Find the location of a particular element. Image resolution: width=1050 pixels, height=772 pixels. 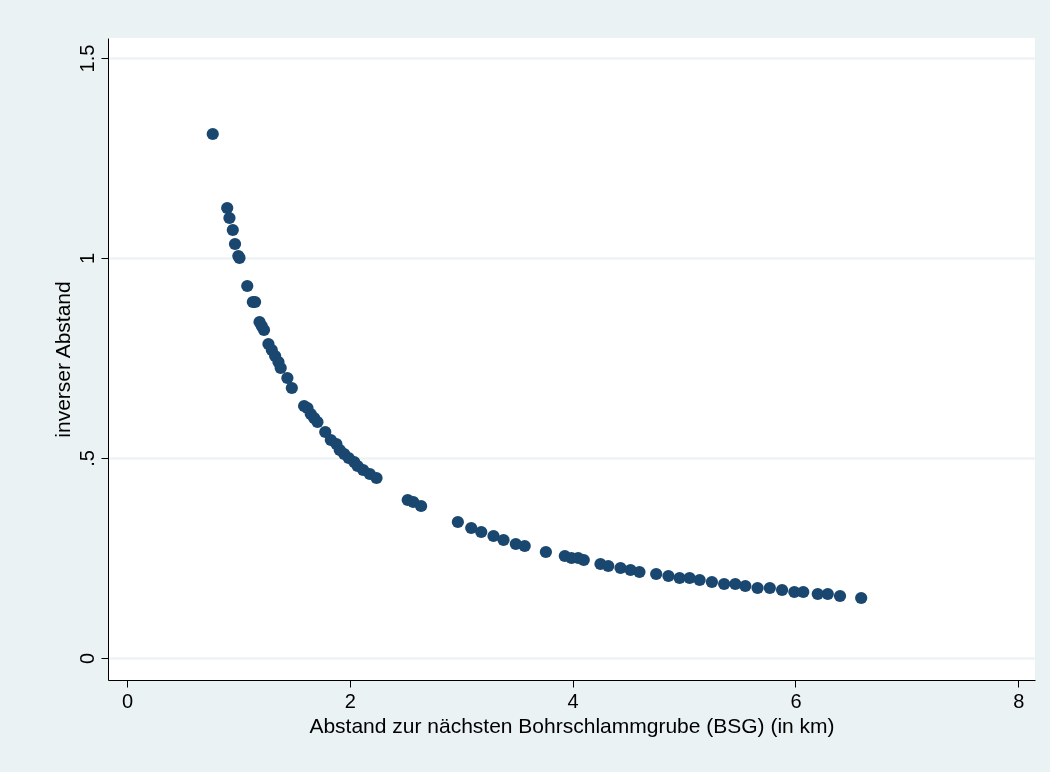

x-tick-label: 0 is located at coordinates (127, 700).